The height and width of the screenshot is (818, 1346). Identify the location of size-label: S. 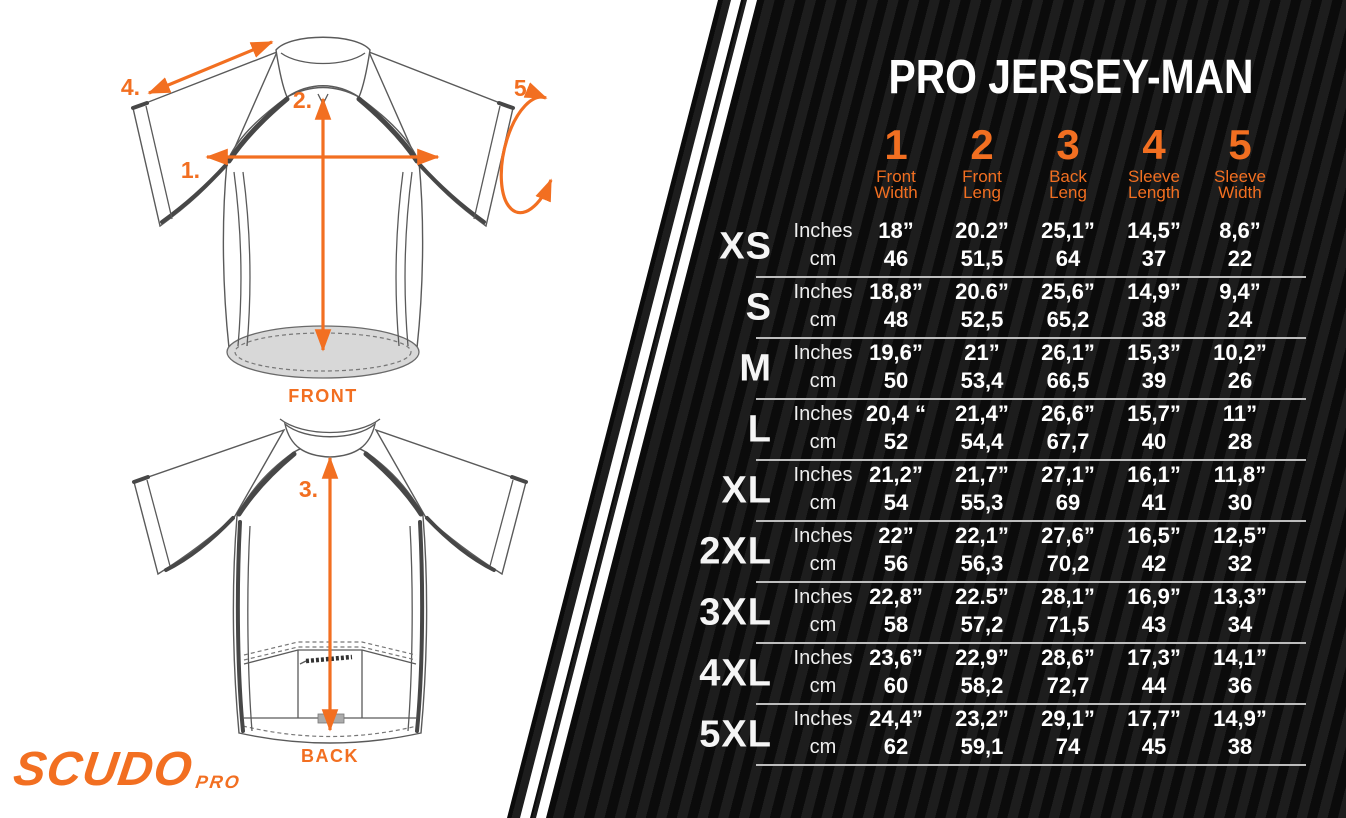
(758, 307).